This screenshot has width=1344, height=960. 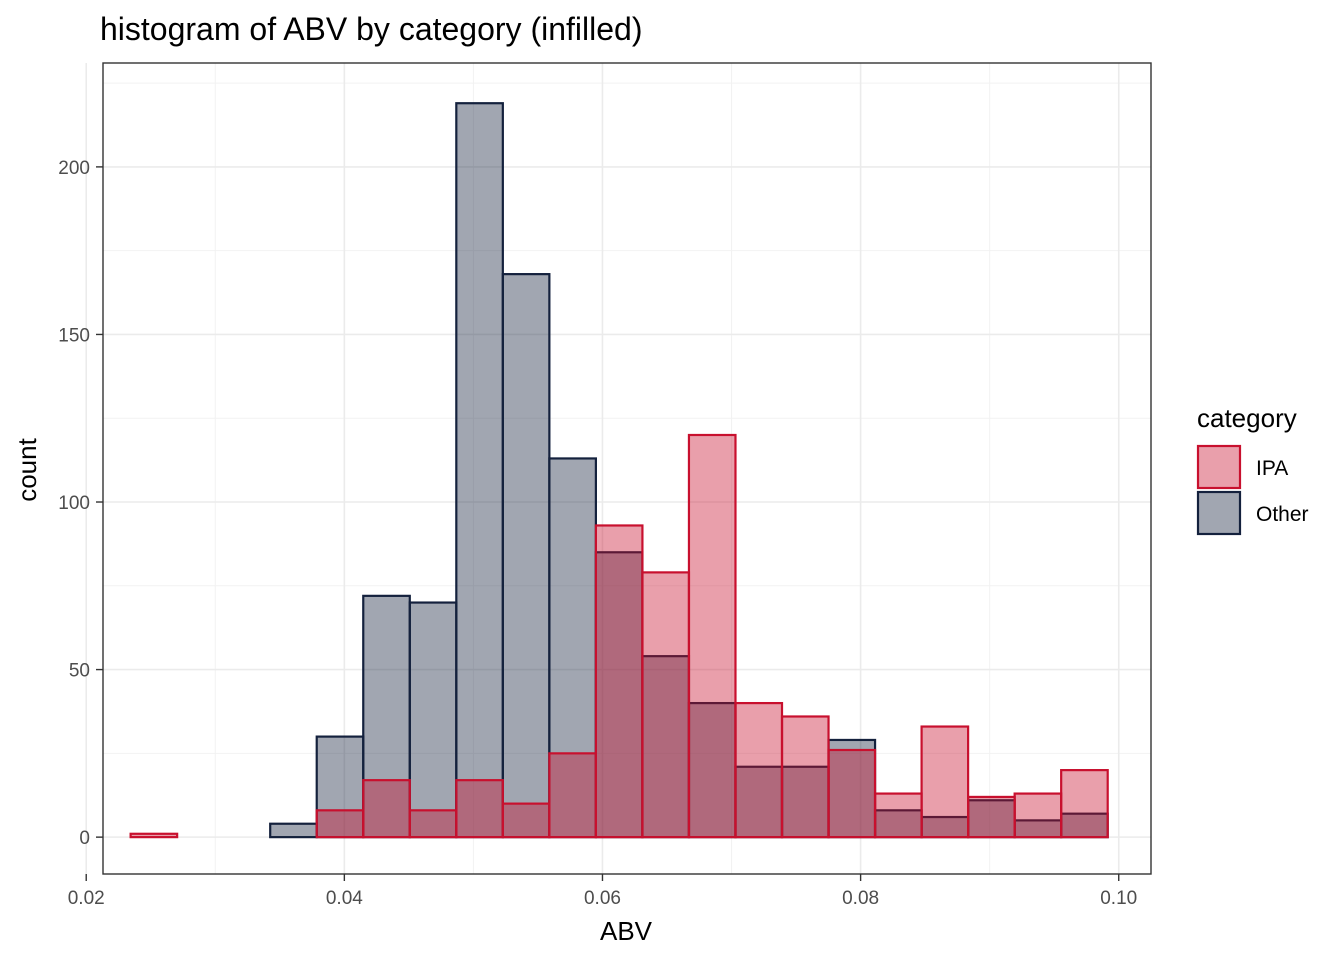 I want to click on y-tick-label: 50, so click(x=79, y=671).